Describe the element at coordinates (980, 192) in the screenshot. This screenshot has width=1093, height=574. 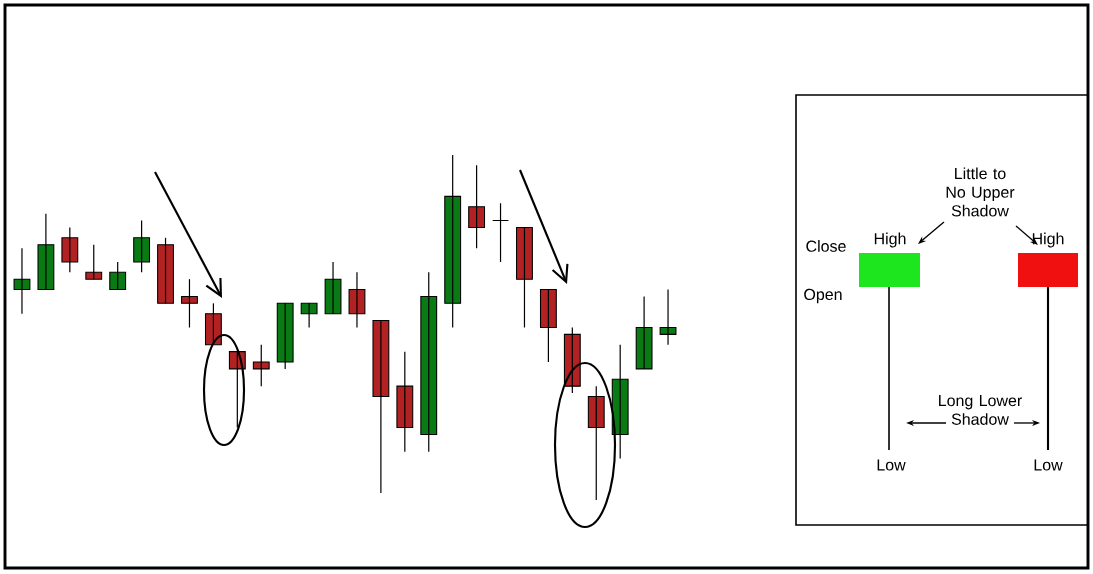
I see `text: Little to No Upper Shadow` at that location.